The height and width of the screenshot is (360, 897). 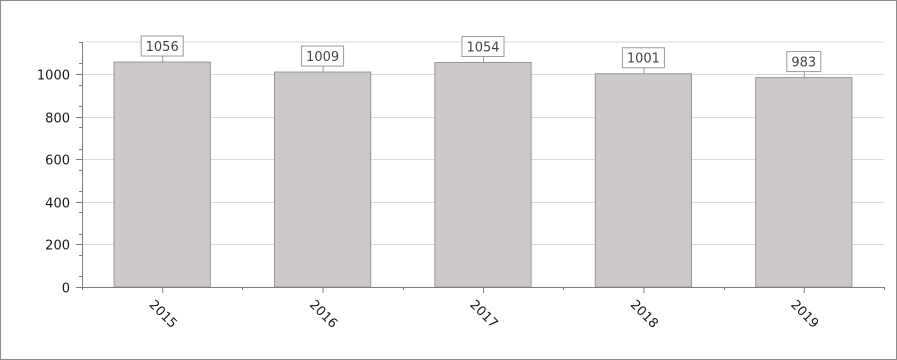 I want to click on x-tick-label: 2016, so click(x=323, y=315).